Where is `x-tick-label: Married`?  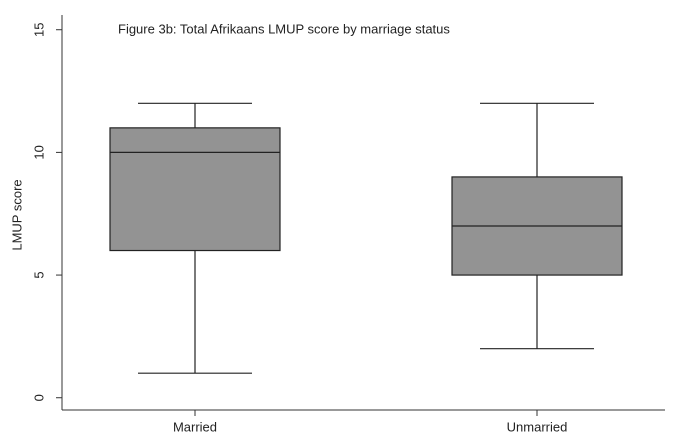
x-tick-label: Married is located at coordinates (195, 426).